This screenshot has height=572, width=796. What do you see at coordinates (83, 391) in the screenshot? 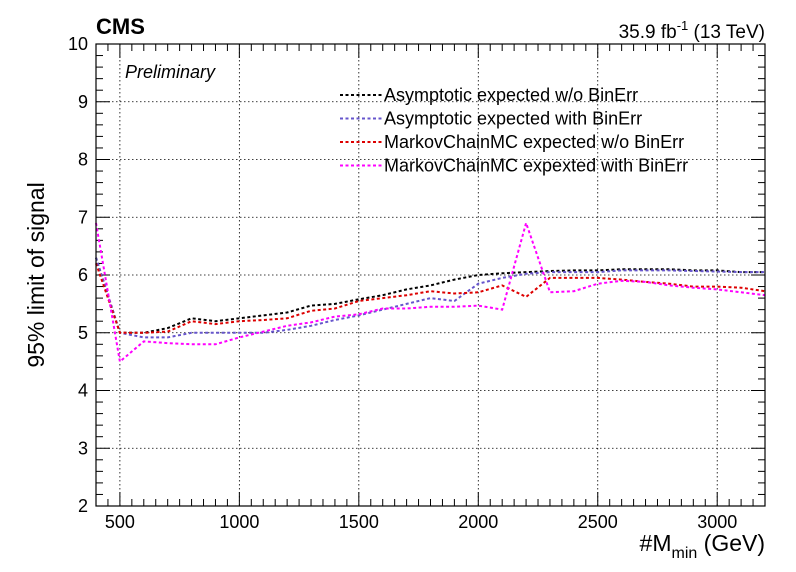
I see `y-tick-label: 4` at bounding box center [83, 391].